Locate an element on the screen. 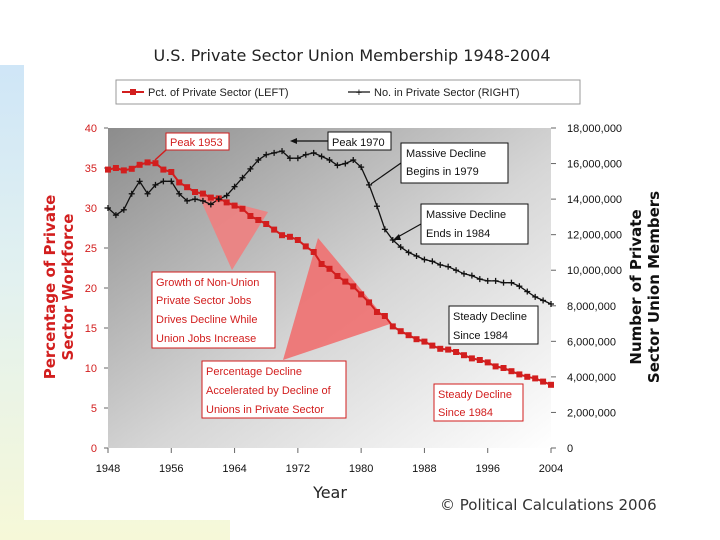  growth-line1: Growth of Non-Union is located at coordinates (207, 283).